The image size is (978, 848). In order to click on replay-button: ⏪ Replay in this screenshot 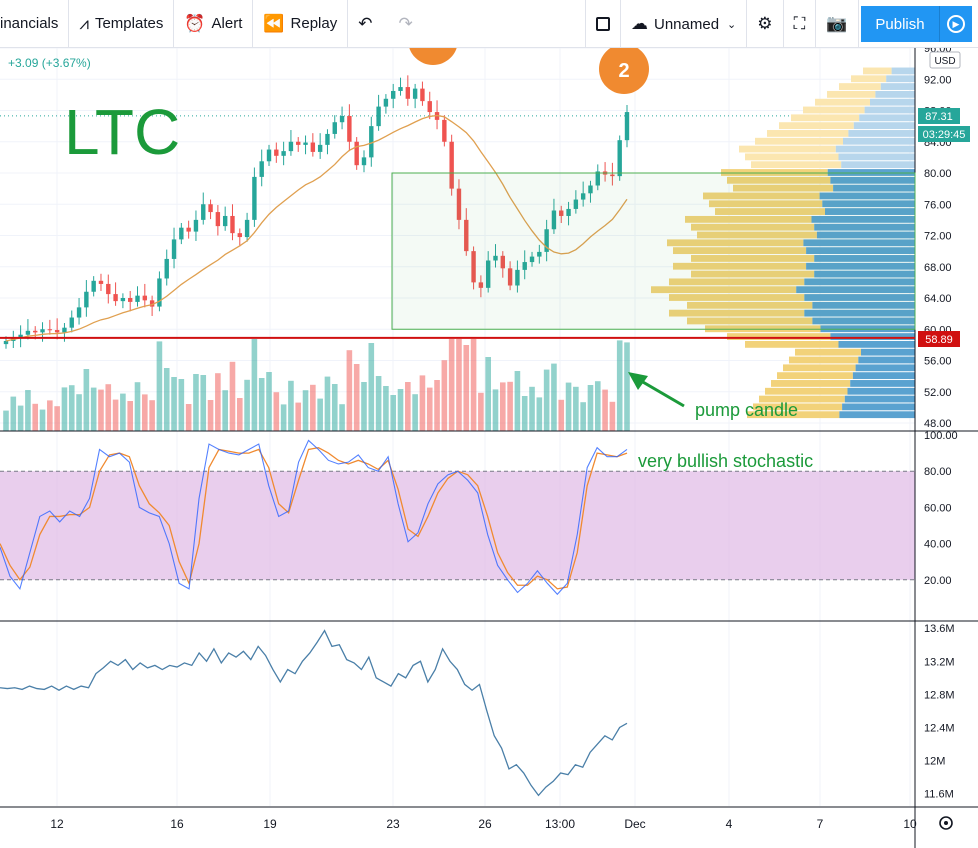, I will do `click(301, 24)`.